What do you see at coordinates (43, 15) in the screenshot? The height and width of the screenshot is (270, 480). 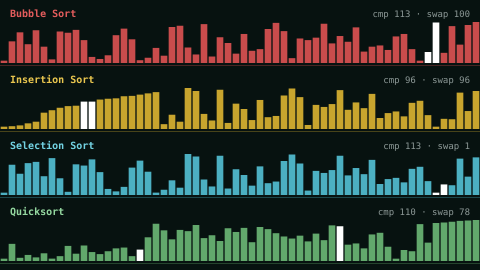 I see `chart-title: Bubble Sort` at bounding box center [43, 15].